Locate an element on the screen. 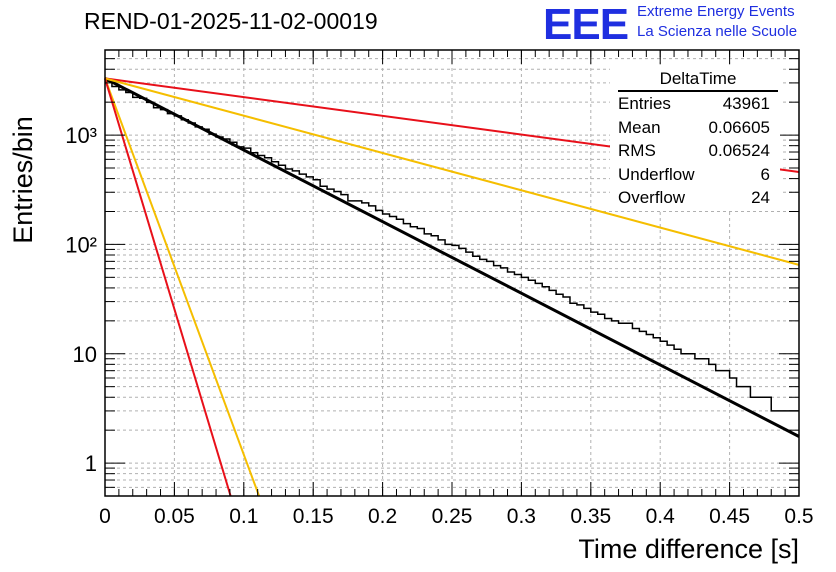  y-tick-labels: 1 10 10² 10³ is located at coordinates (81, 299).